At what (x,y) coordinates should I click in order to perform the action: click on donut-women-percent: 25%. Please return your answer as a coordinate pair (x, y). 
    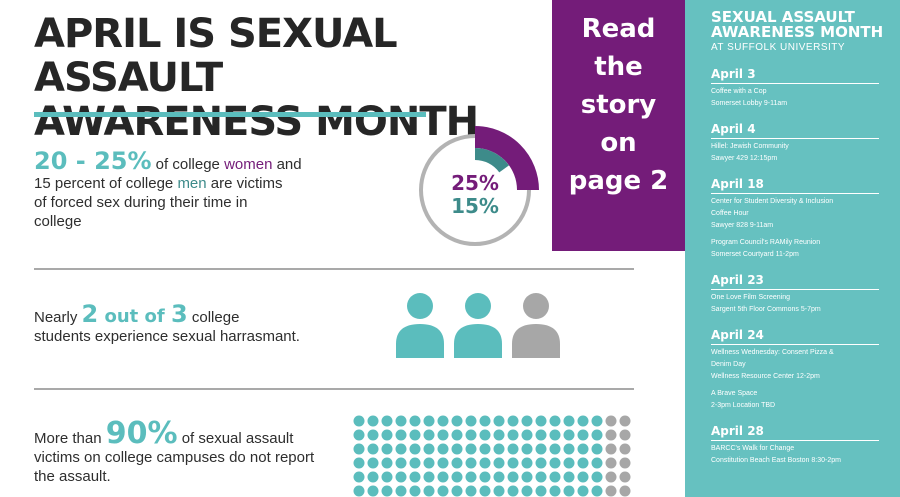
    Looking at the image, I should click on (475, 183).